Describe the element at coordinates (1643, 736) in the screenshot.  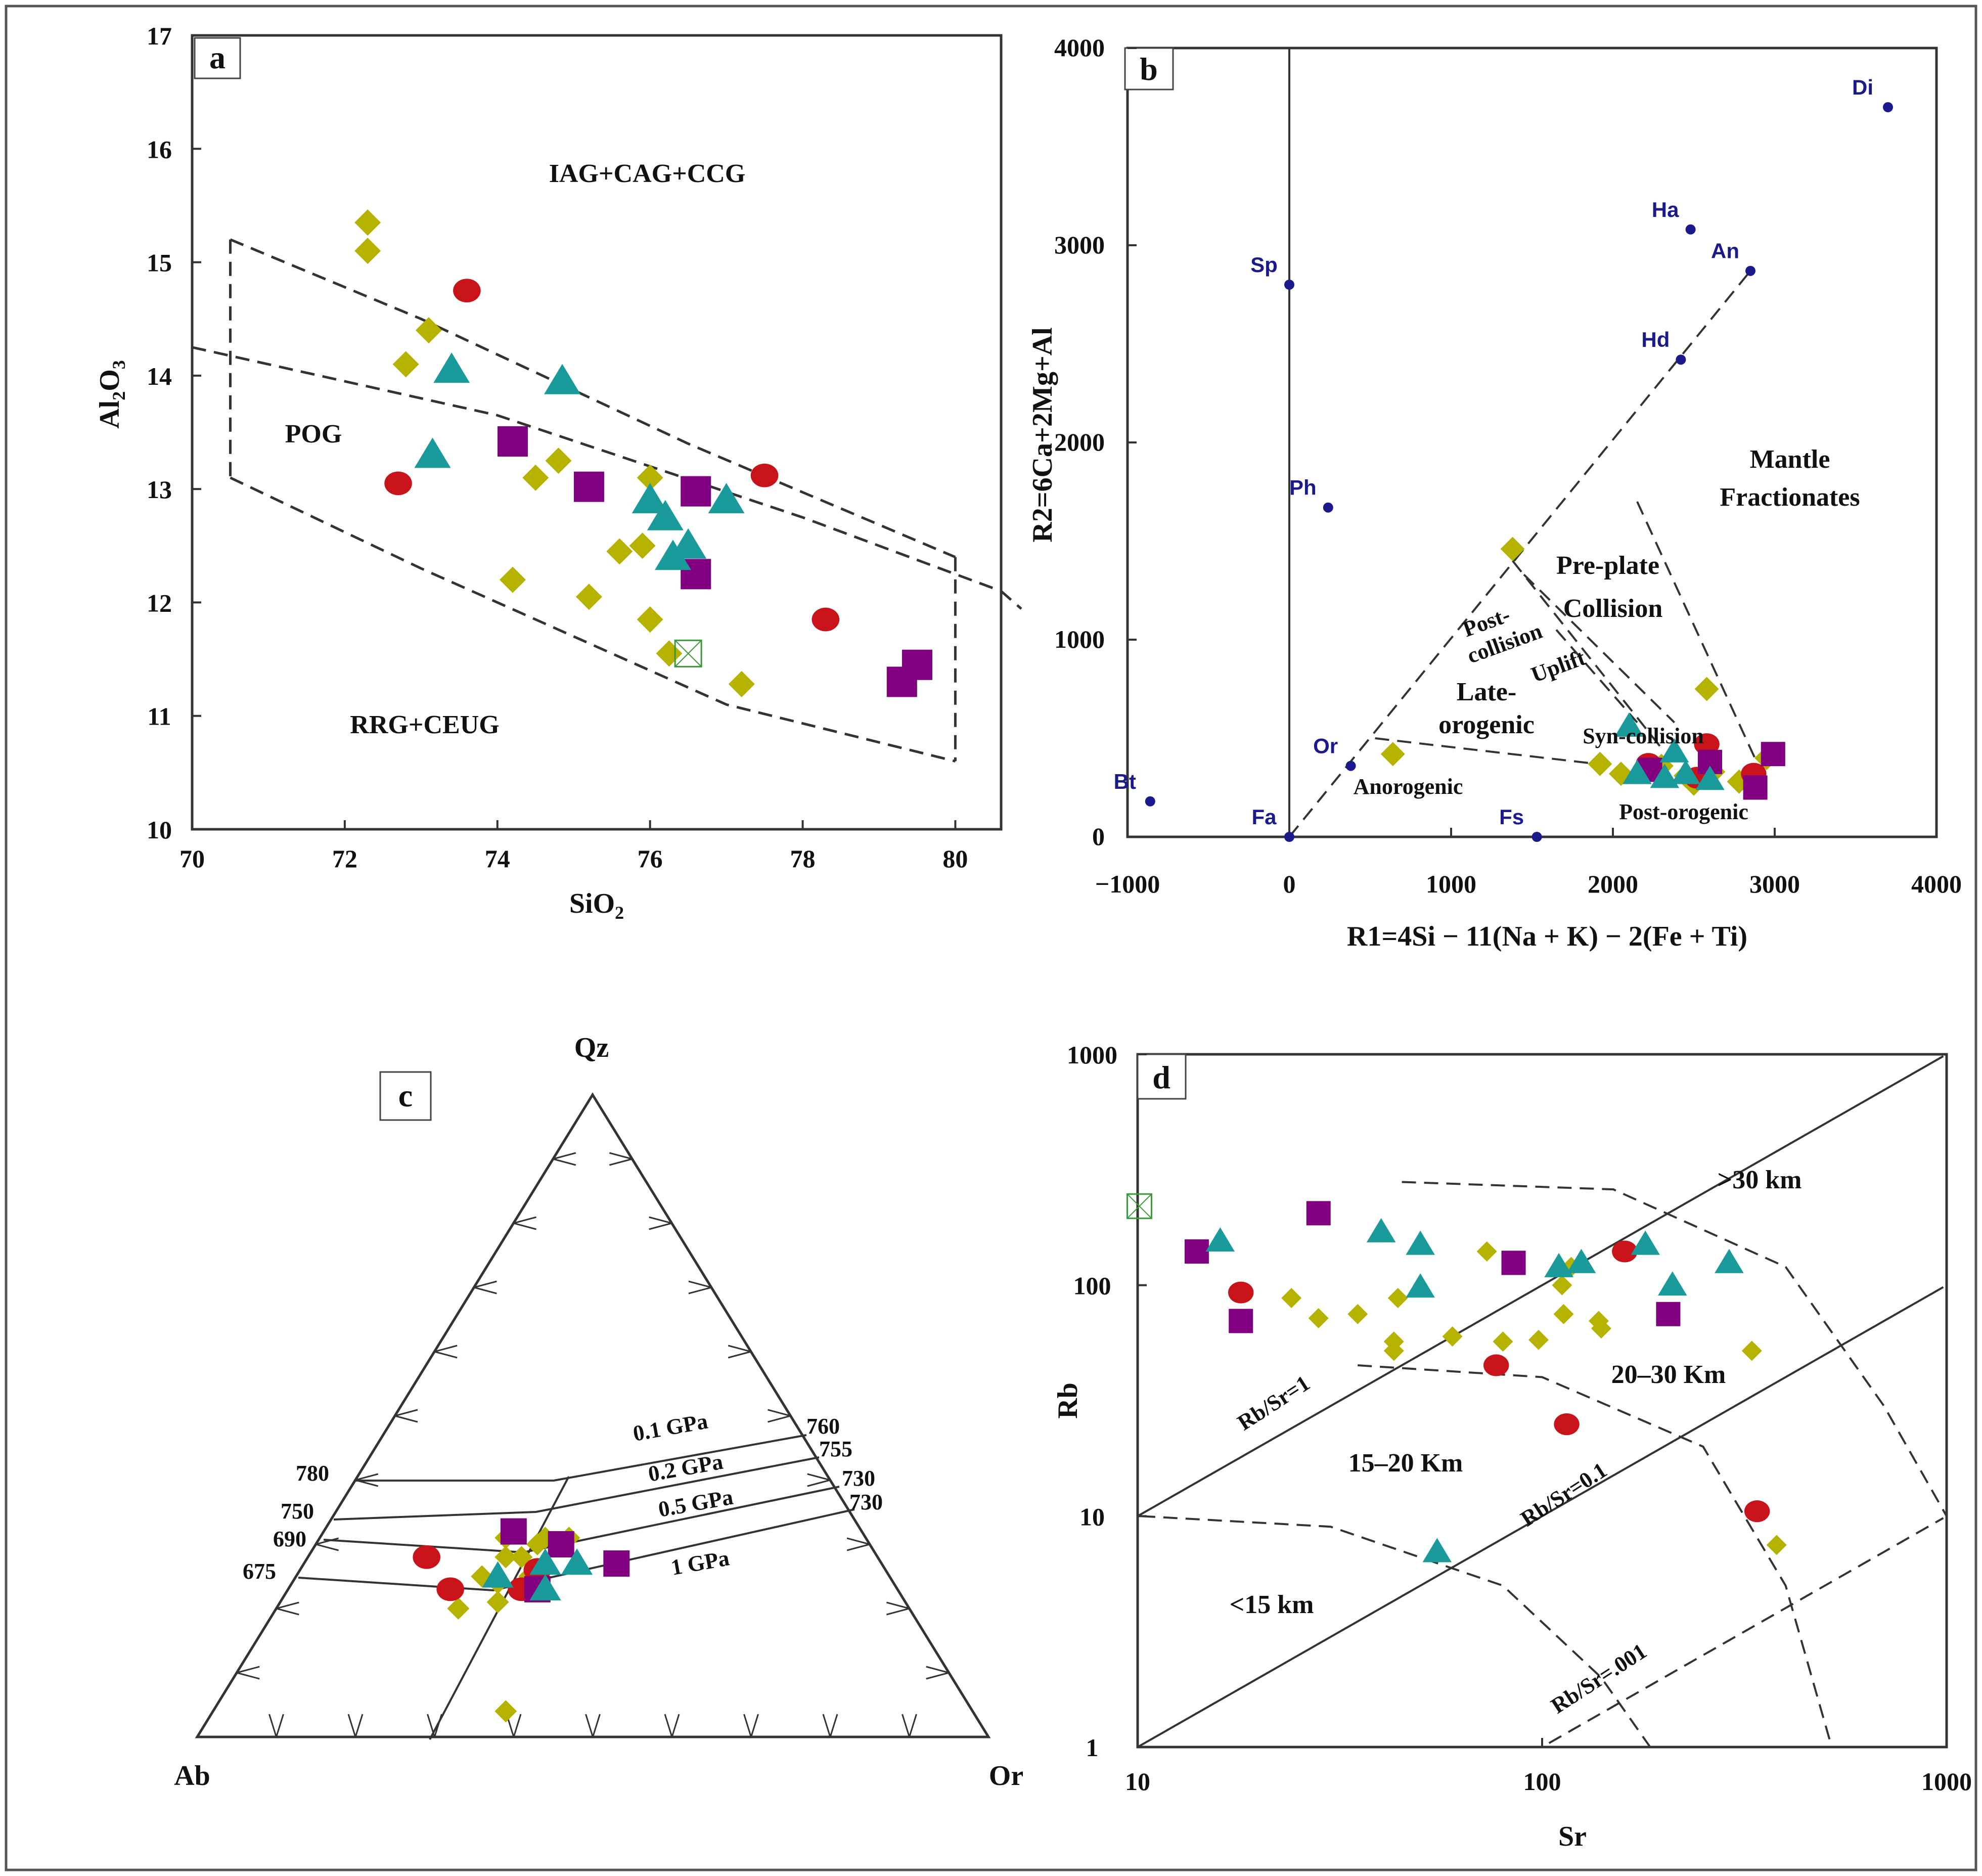
I see `region-syncollision: Syn-collision` at that location.